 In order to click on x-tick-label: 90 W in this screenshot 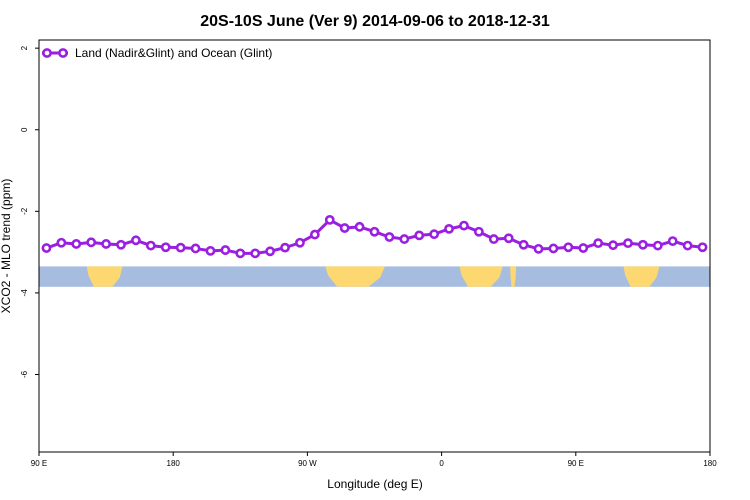, I will do `click(307, 463)`.